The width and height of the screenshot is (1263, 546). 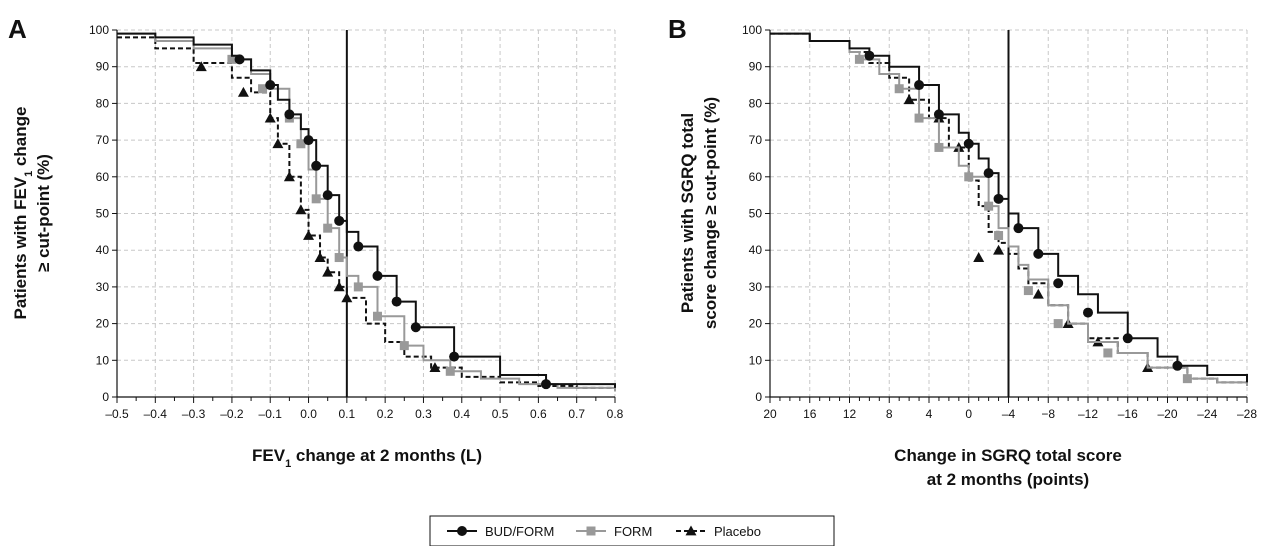 What do you see at coordinates (756, 324) in the screenshot?
I see `y-tick-label: 20` at bounding box center [756, 324].